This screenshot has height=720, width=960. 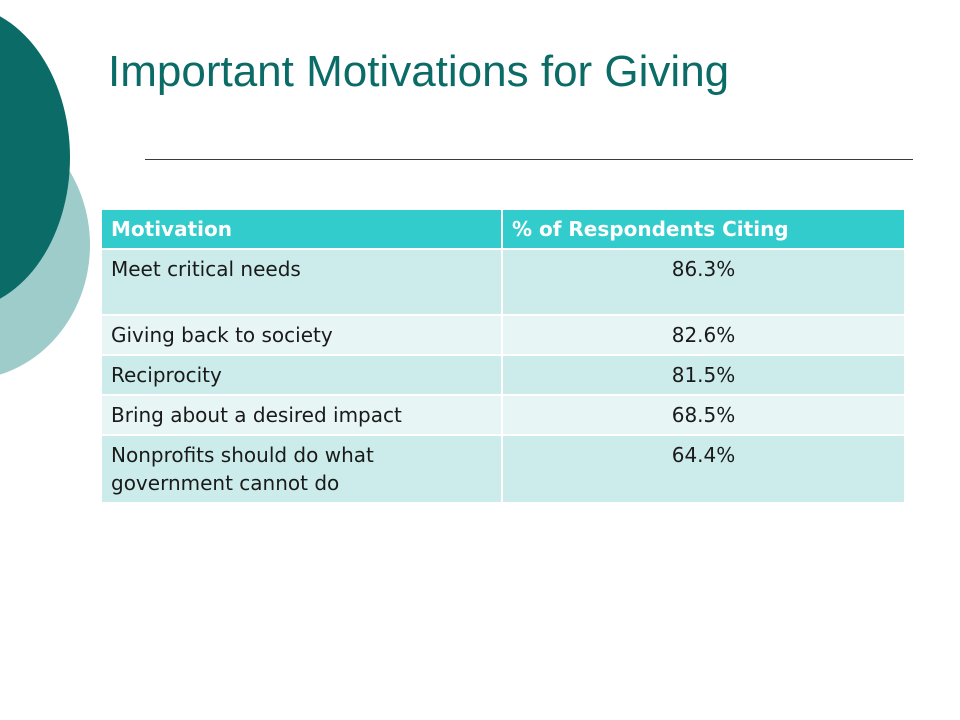 What do you see at coordinates (703, 415) in the screenshot?
I see `percent-cell: 68.5%` at bounding box center [703, 415].